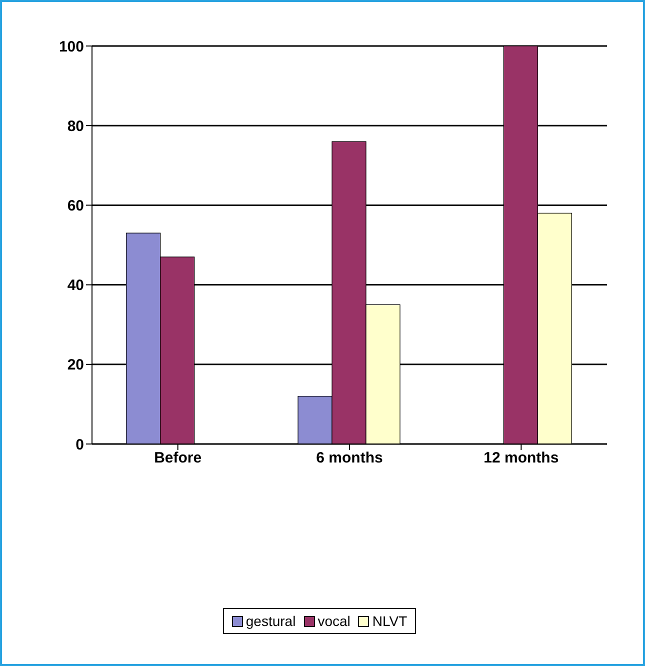 This screenshot has height=666, width=645. Describe the element at coordinates (80, 445) in the screenshot. I see `y-tick-label: 0` at that location.